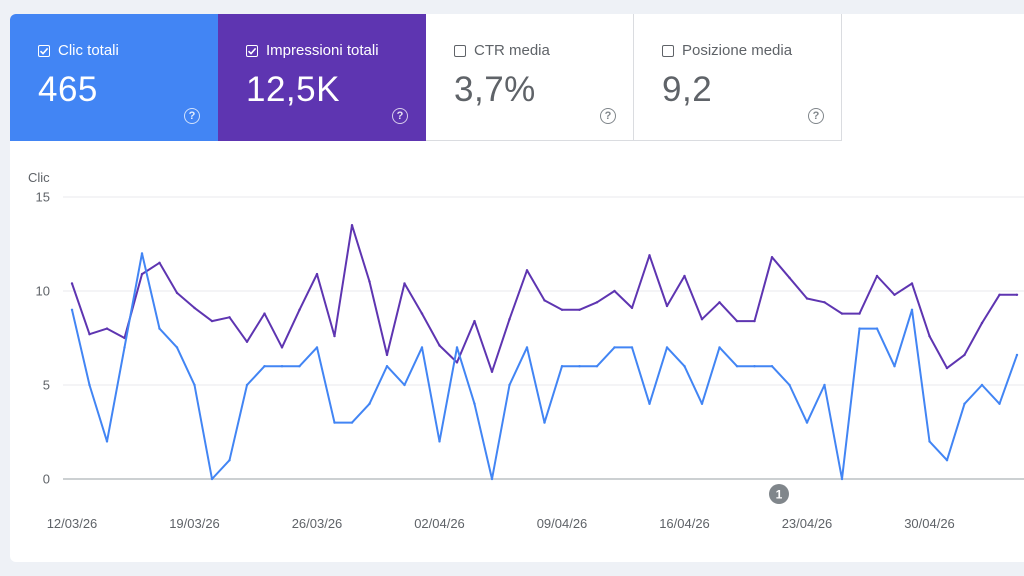  I want to click on y-tick-label: 0, so click(46, 479).